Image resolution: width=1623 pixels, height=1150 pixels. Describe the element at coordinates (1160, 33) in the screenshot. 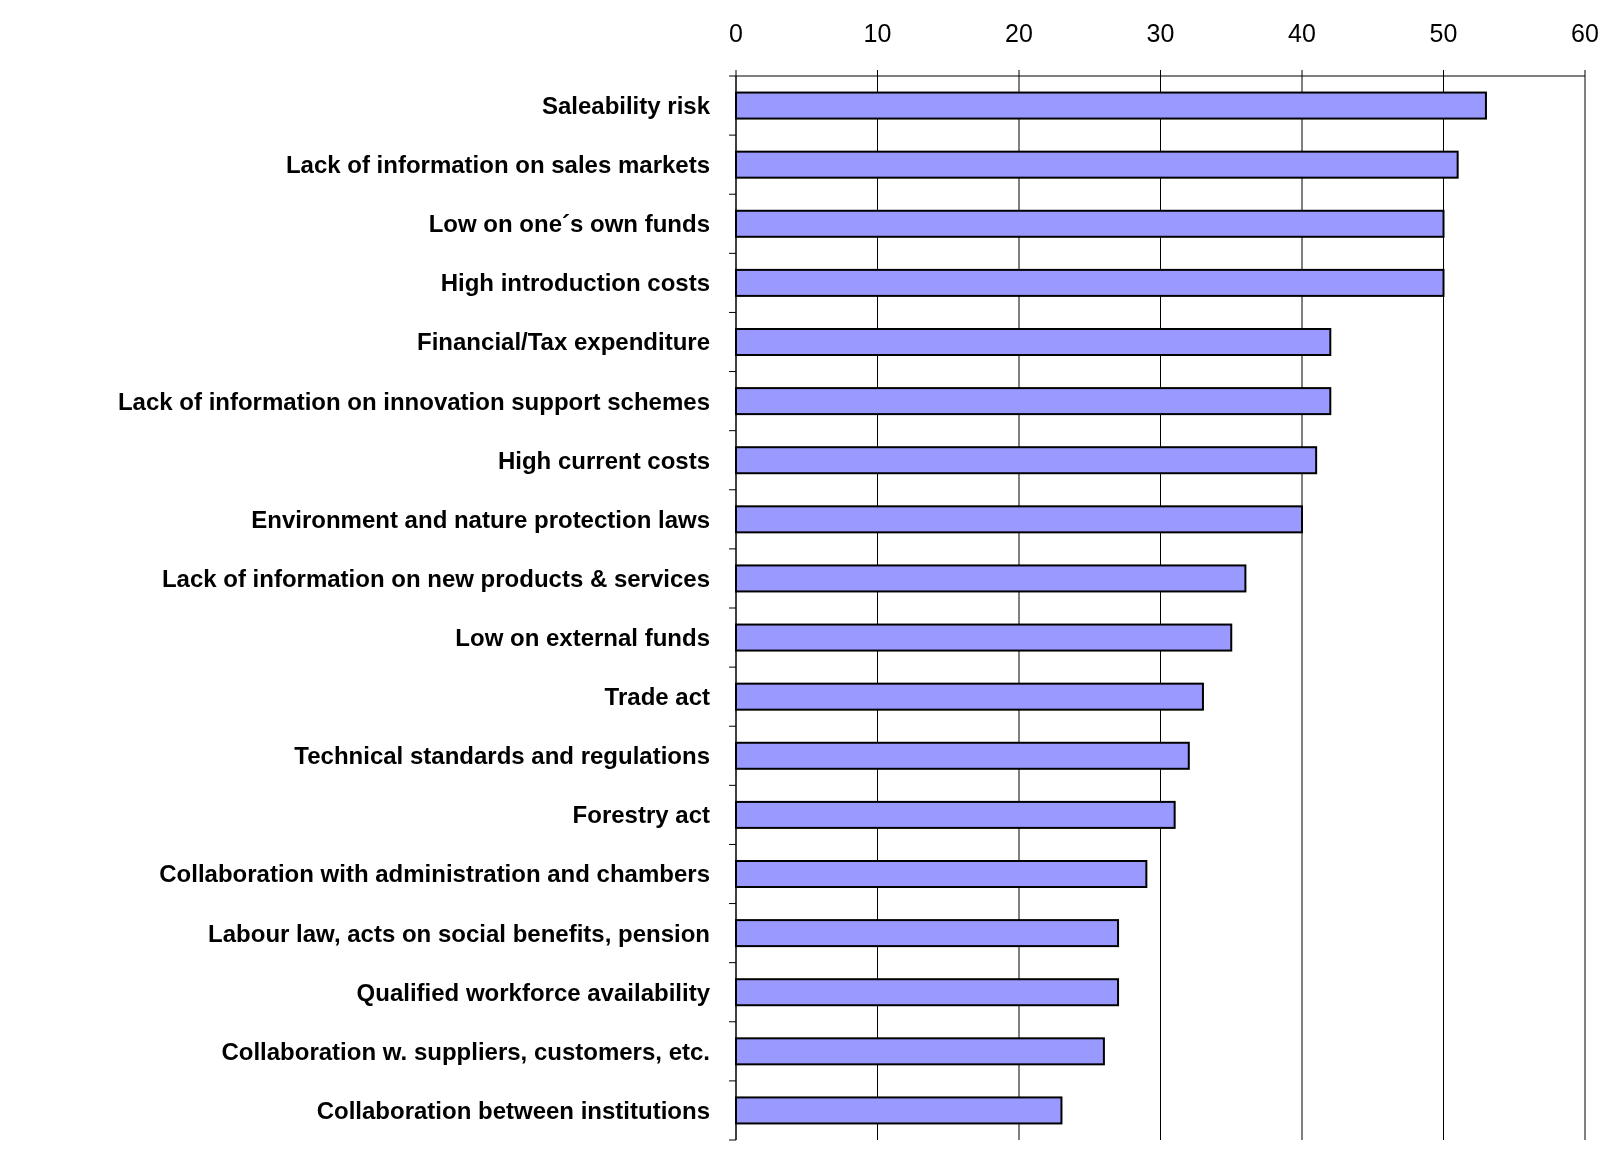

I see `x-tick-label: 30` at that location.